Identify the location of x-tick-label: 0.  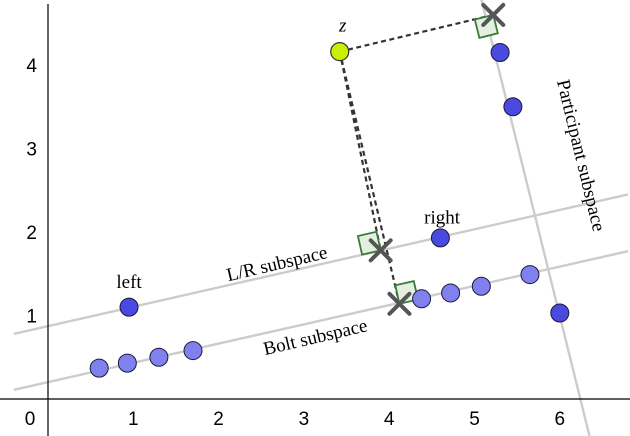
(30, 419).